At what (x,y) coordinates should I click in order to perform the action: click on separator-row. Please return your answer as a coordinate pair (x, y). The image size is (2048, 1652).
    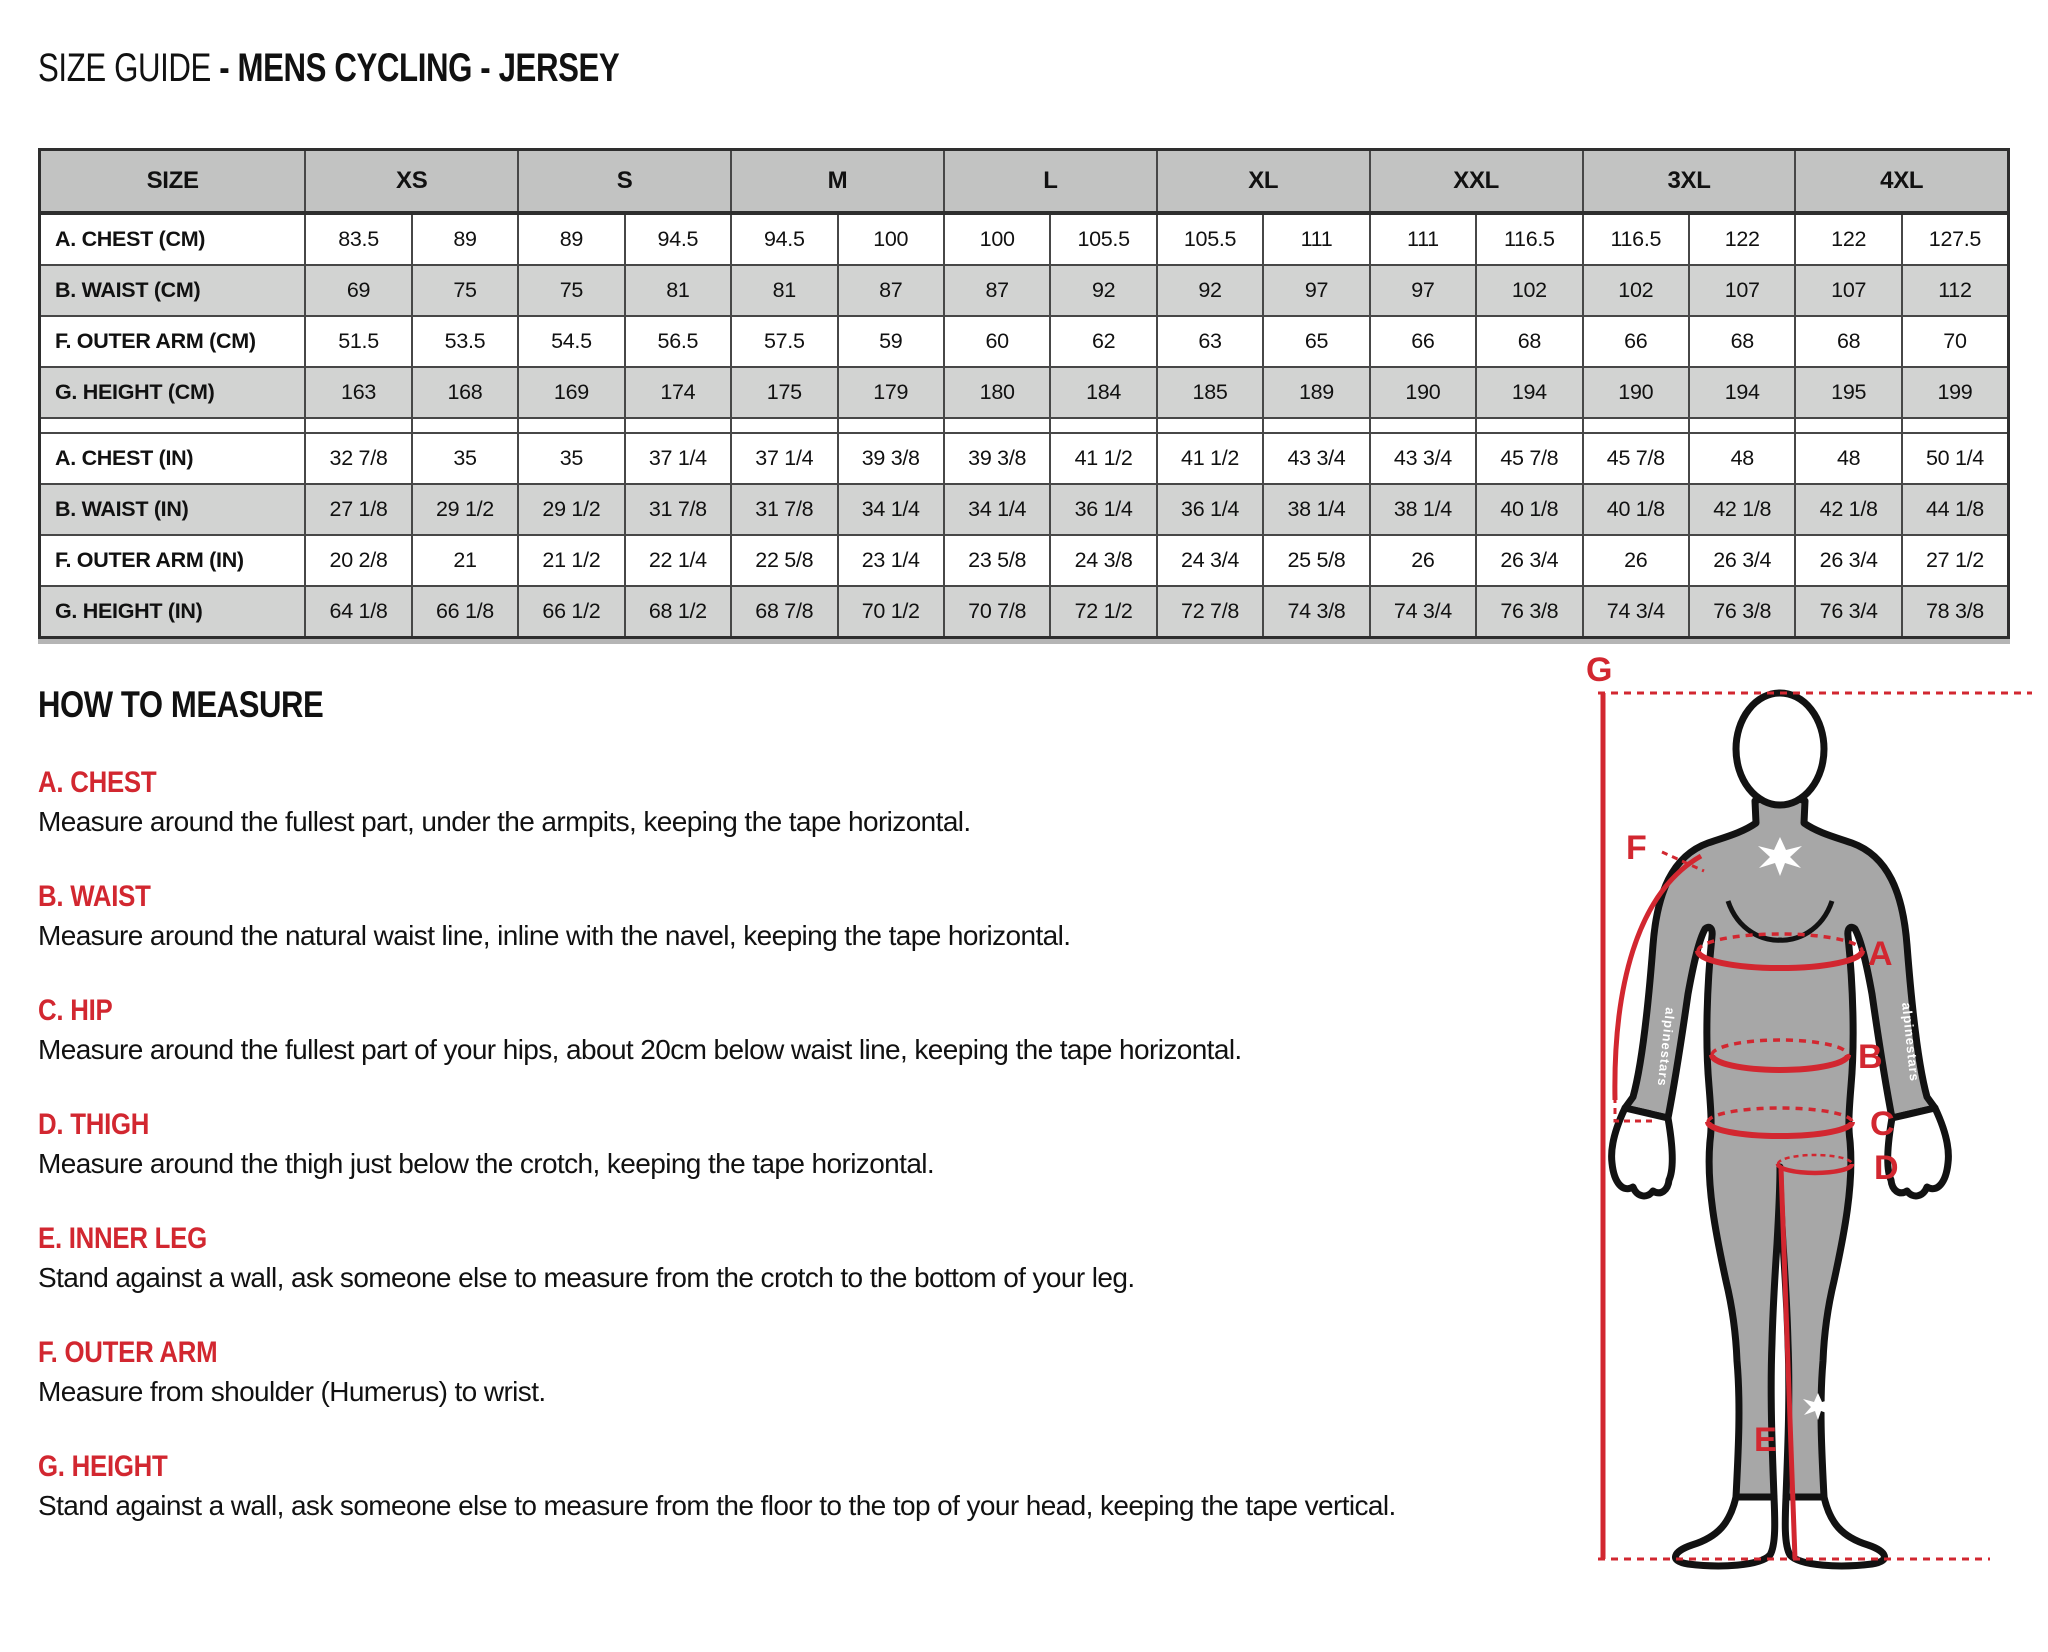
    Looking at the image, I should click on (1024, 425).